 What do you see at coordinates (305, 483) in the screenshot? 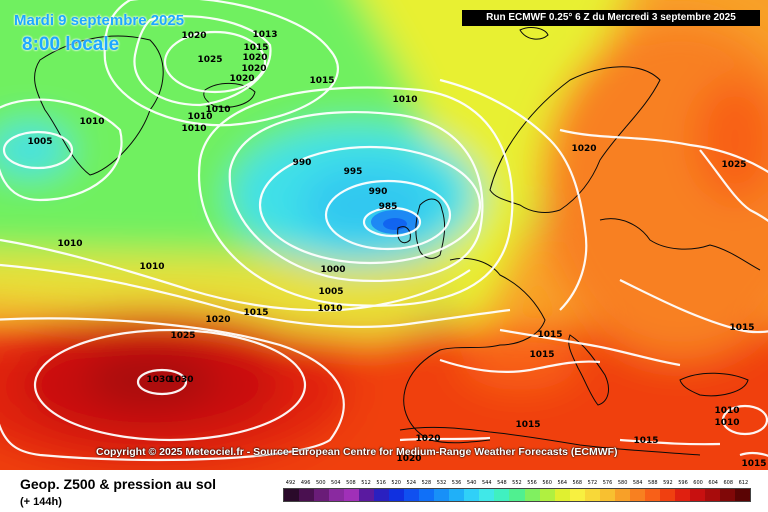
I see `scale-label: 496` at bounding box center [305, 483].